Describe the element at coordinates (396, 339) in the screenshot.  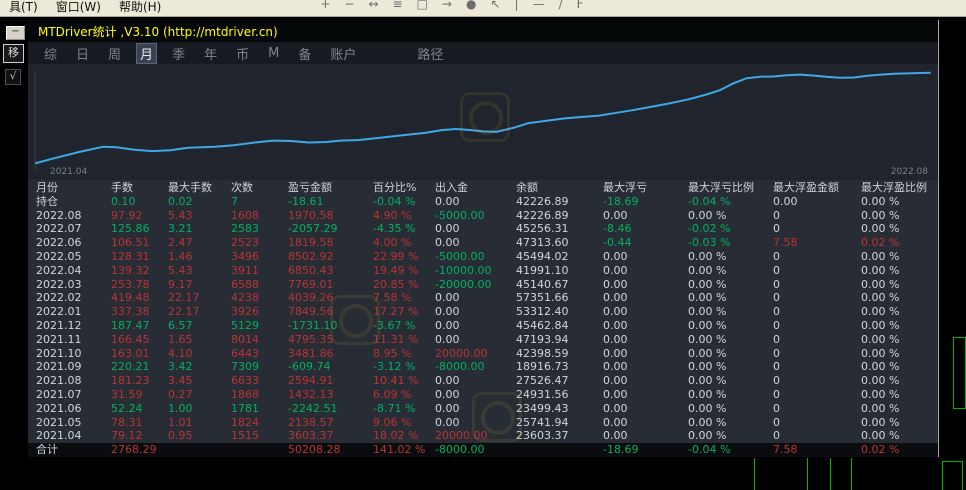
I see `value-cell: 11.31 %` at that location.